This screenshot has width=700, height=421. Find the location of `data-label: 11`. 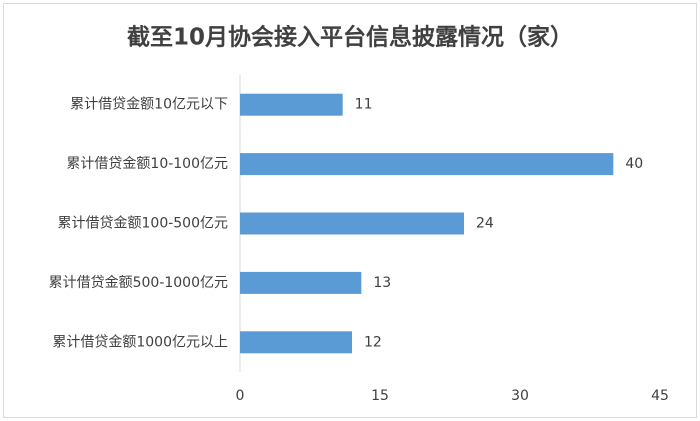

data-label: 11 is located at coordinates (364, 105).